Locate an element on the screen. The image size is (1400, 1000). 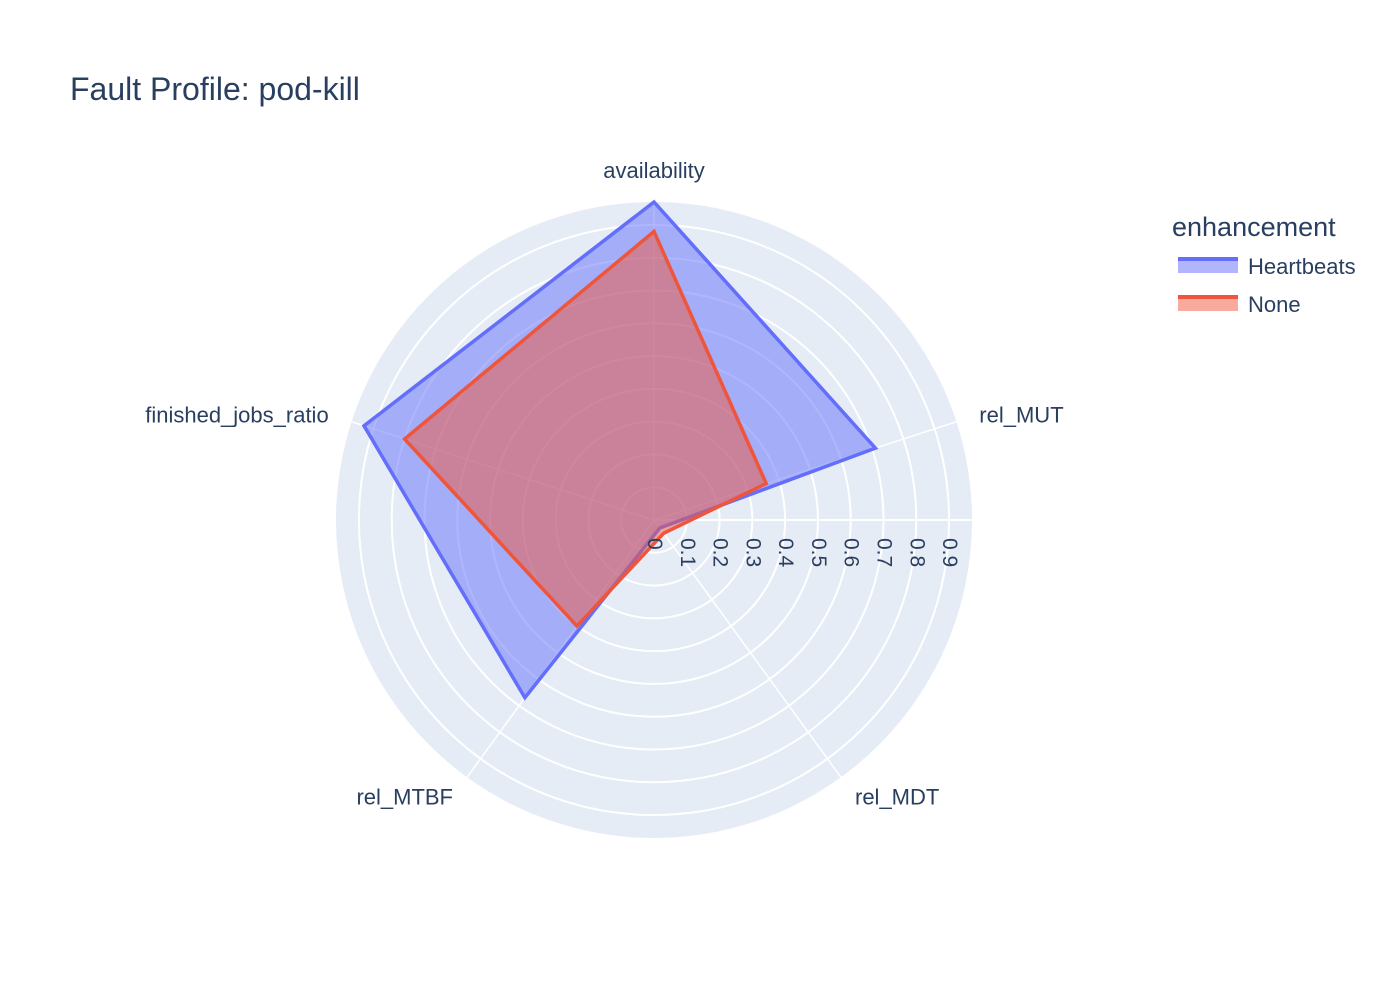
radial-tick-label: 0.9 is located at coordinates (949, 552).